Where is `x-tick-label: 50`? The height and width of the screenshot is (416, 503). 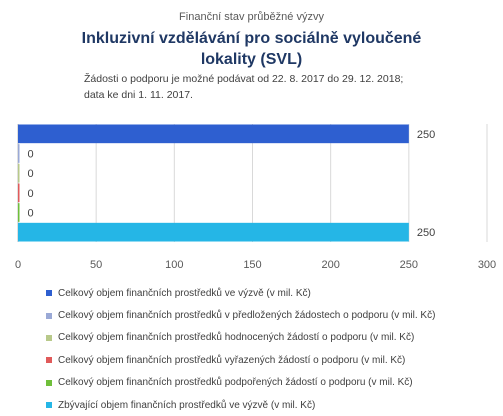 x-tick-label: 50 is located at coordinates (96, 265).